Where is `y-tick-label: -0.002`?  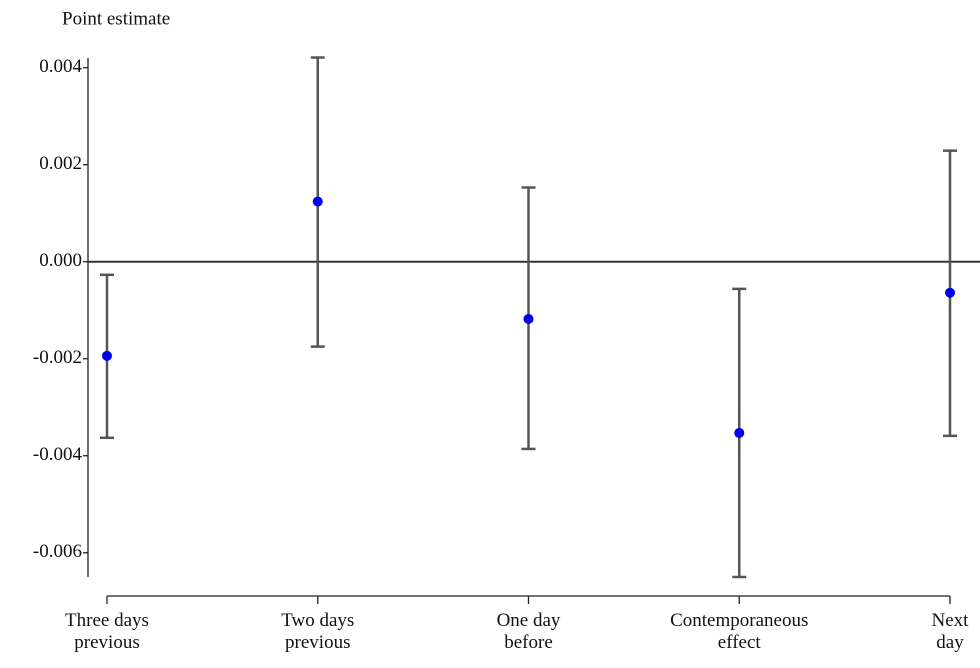
y-tick-label: -0.002 is located at coordinates (57, 357).